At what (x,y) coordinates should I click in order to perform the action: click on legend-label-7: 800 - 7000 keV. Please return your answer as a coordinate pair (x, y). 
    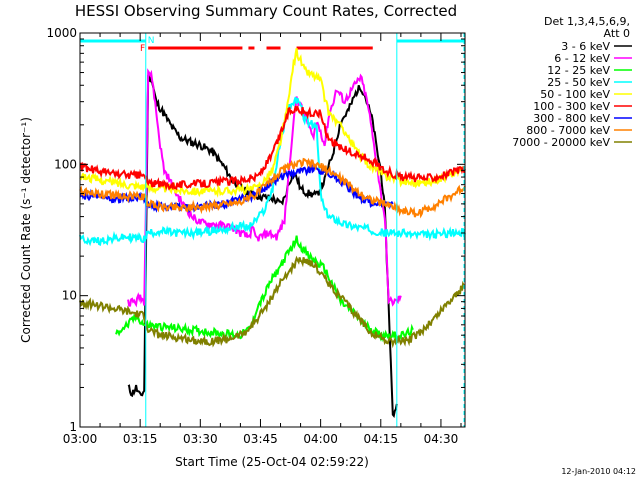
    Looking at the image, I should click on (568, 130).